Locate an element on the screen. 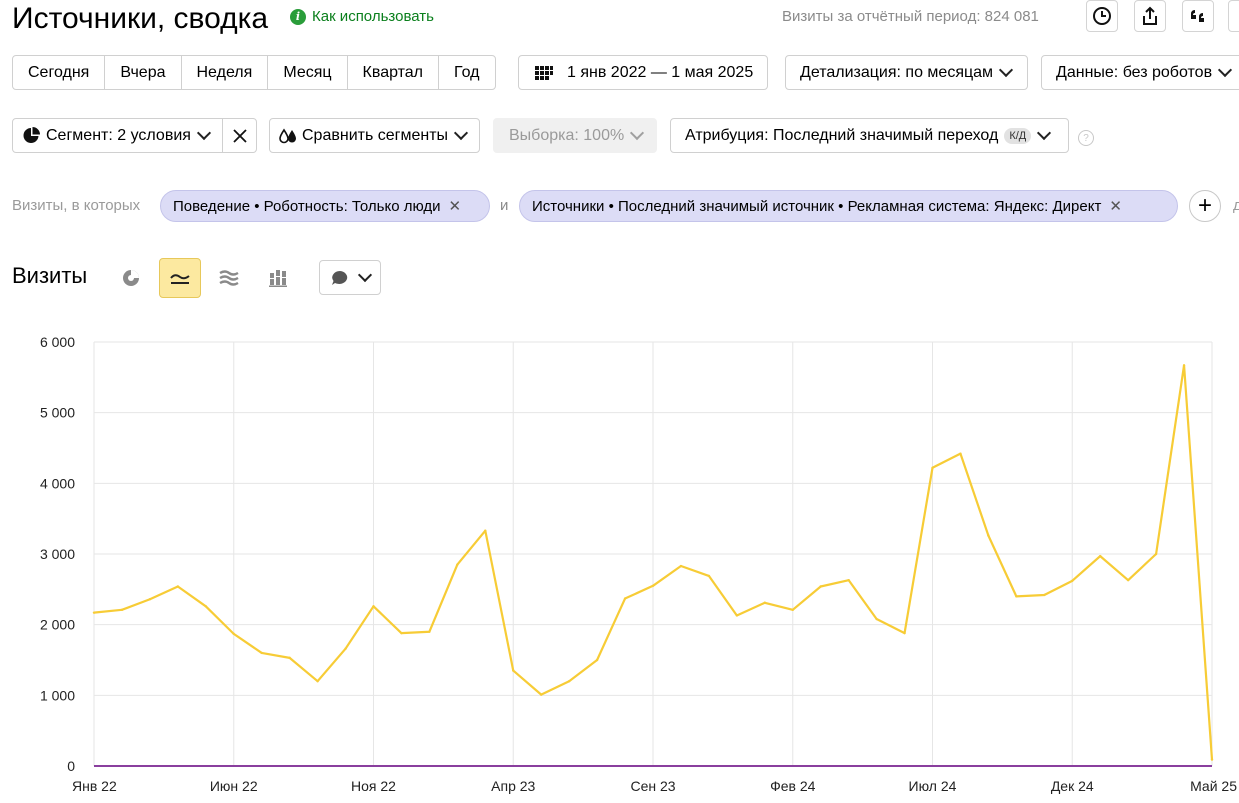  period-month-button: Месяц is located at coordinates (308, 72).